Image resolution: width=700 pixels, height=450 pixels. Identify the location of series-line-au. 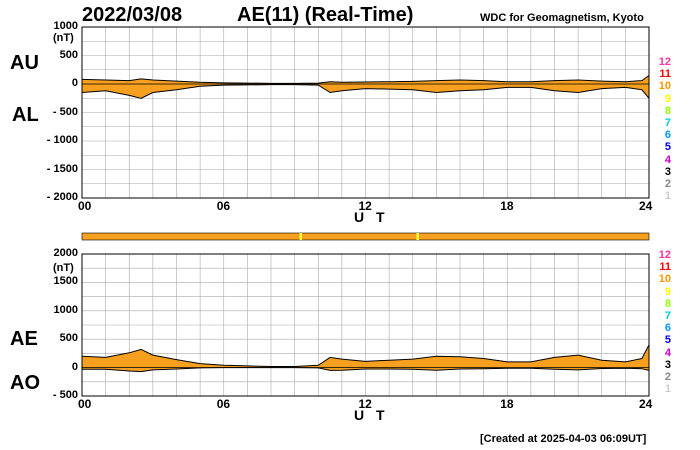
(365, 79).